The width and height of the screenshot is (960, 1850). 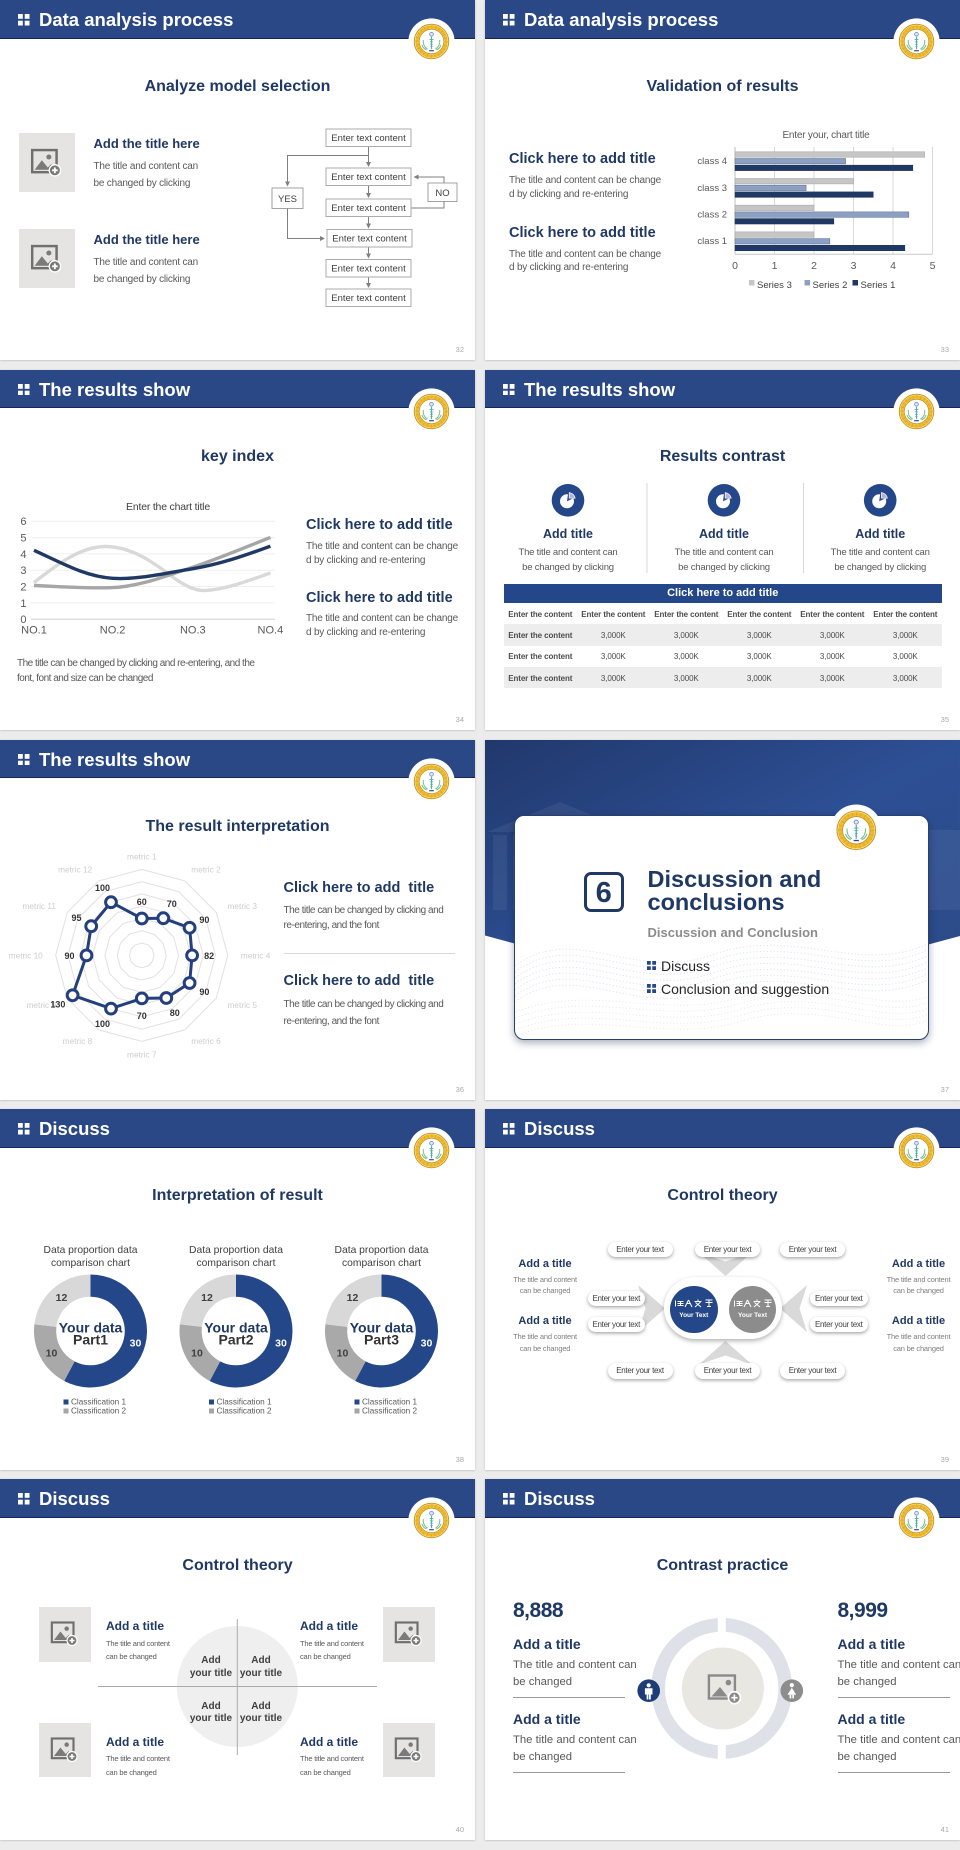 I want to click on svg-text: Part3, so click(x=381, y=1340).